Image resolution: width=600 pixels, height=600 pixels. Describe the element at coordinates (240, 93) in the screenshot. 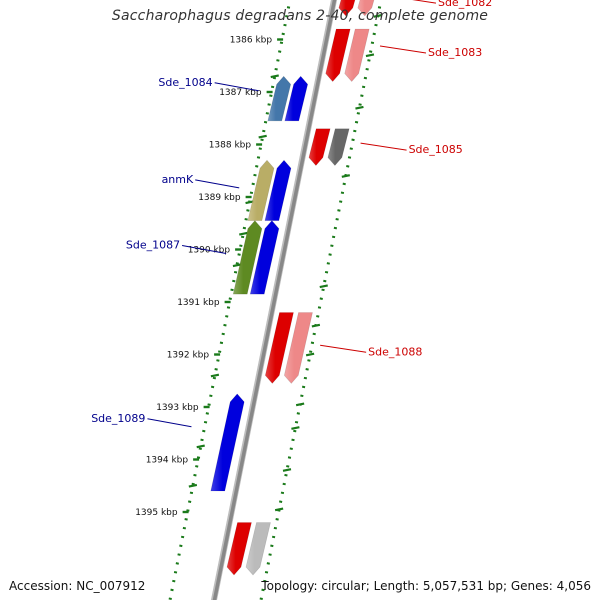

I see `scale-tick-label: 1387 kbp` at that location.